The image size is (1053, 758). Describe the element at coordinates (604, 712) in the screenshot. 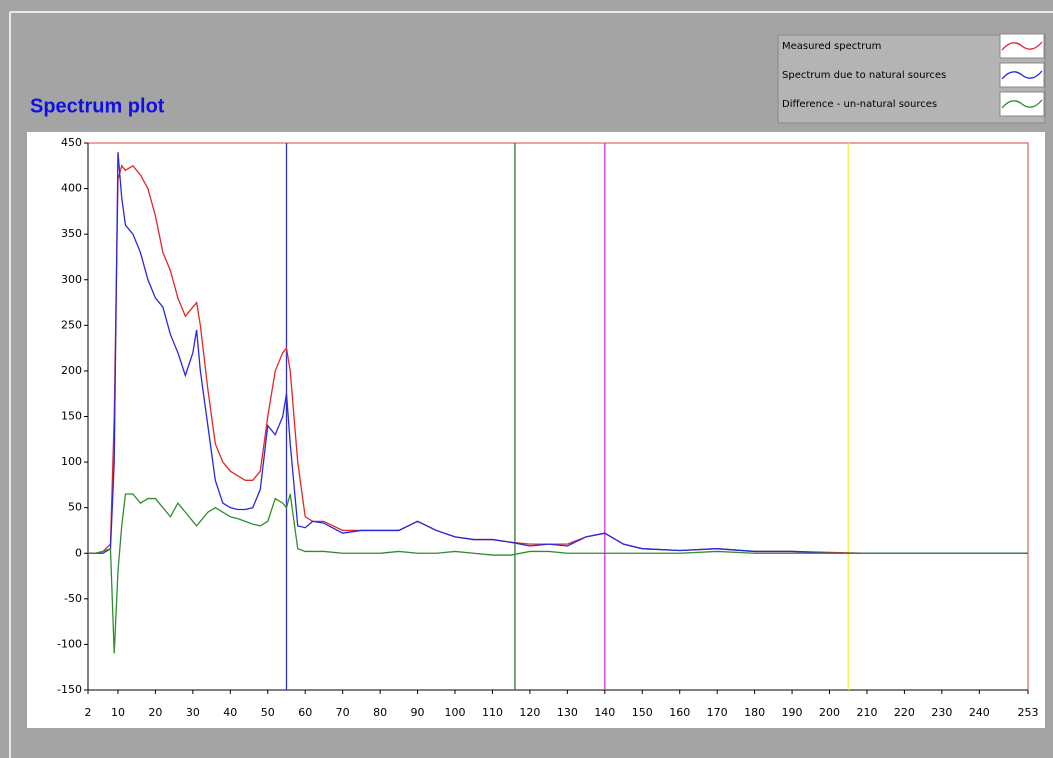

I see `x-tick-label: 140` at that location.